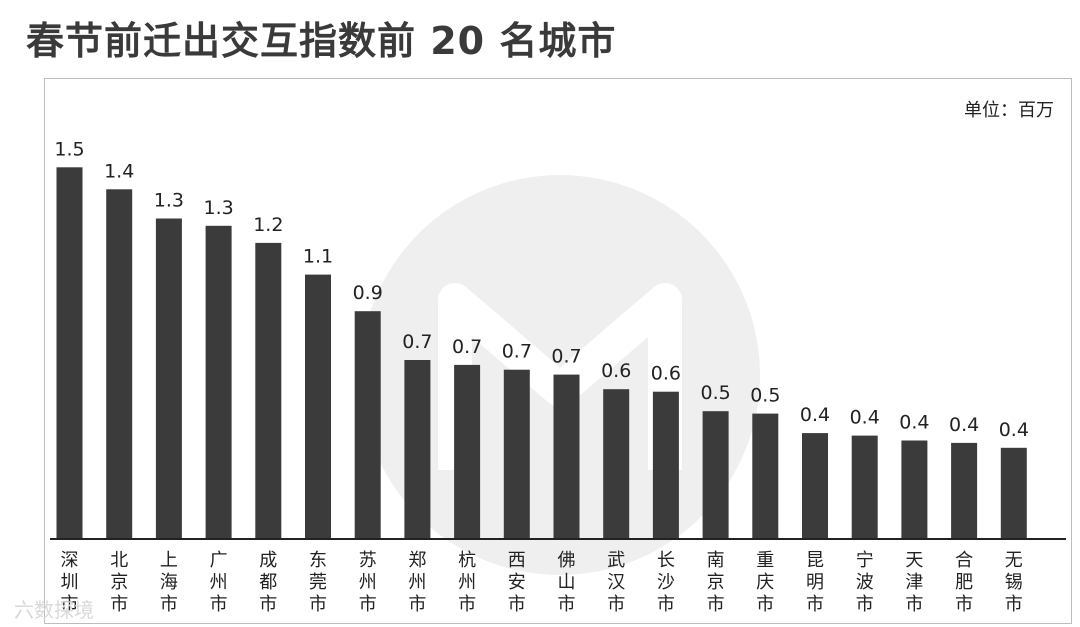 The image size is (1080, 627). Describe the element at coordinates (616, 582) in the screenshot. I see `category-label-11: 武汉市` at that location.